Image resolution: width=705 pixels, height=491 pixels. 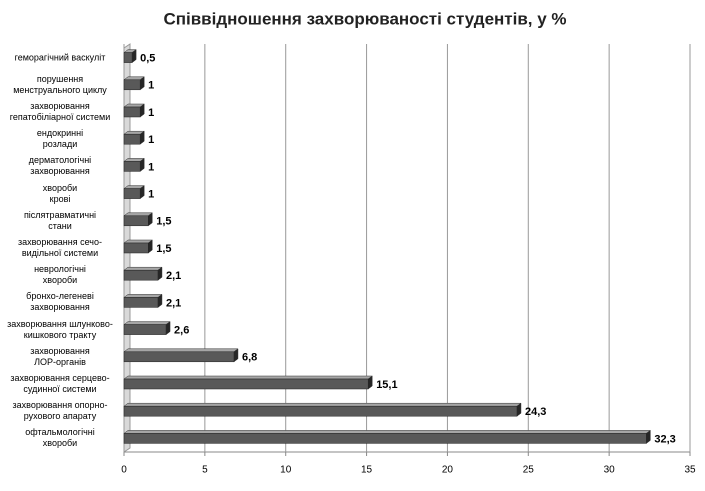 What do you see at coordinates (367, 470) in the screenshot?
I see `x-tick-label: 15` at bounding box center [367, 470].